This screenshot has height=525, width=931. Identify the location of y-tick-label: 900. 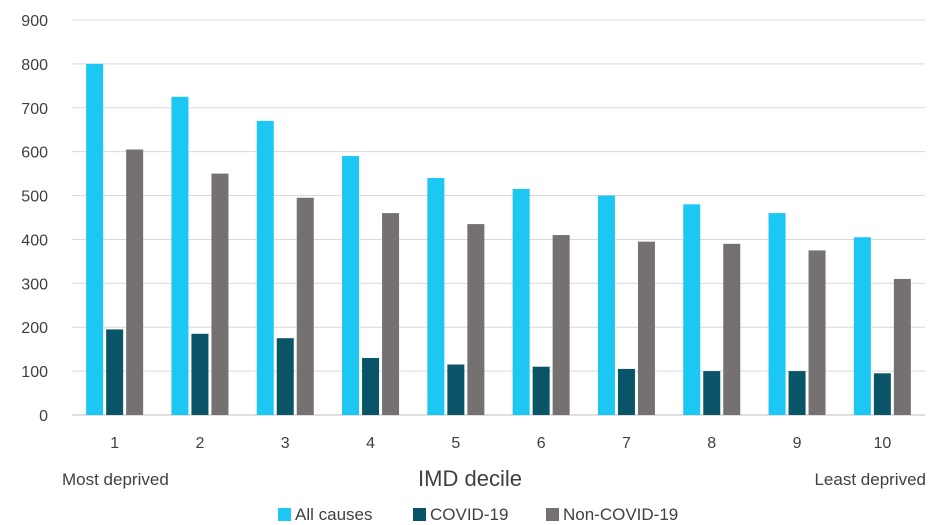
(34, 21).